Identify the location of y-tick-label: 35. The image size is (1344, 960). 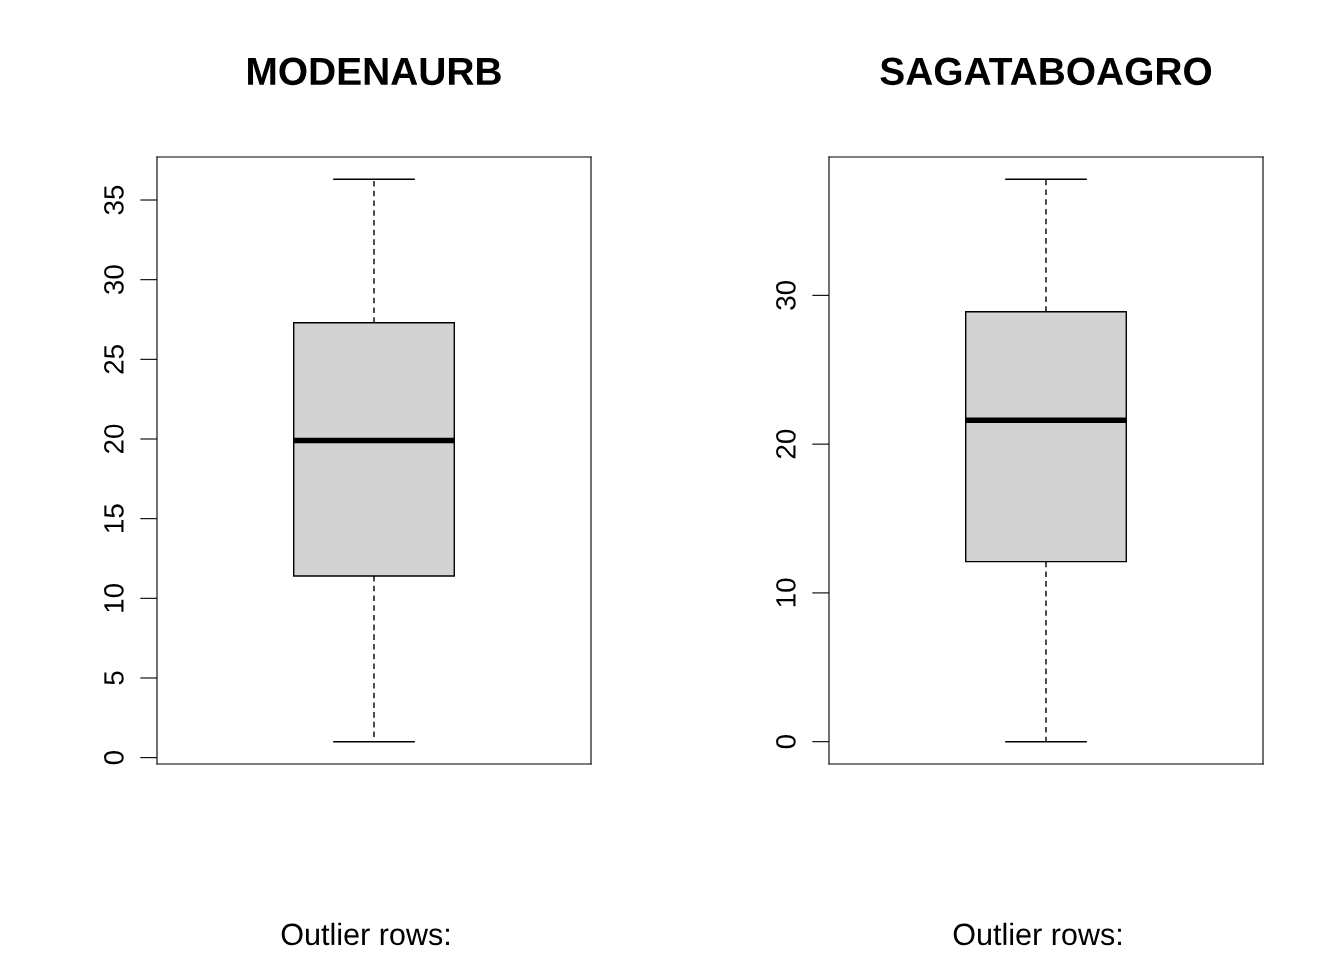
(114, 200).